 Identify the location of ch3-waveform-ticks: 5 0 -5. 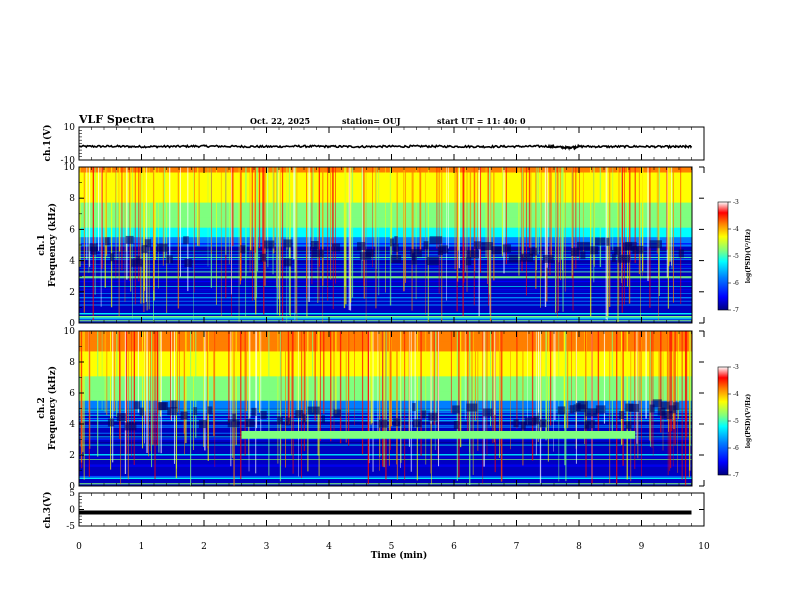
(385, 510).